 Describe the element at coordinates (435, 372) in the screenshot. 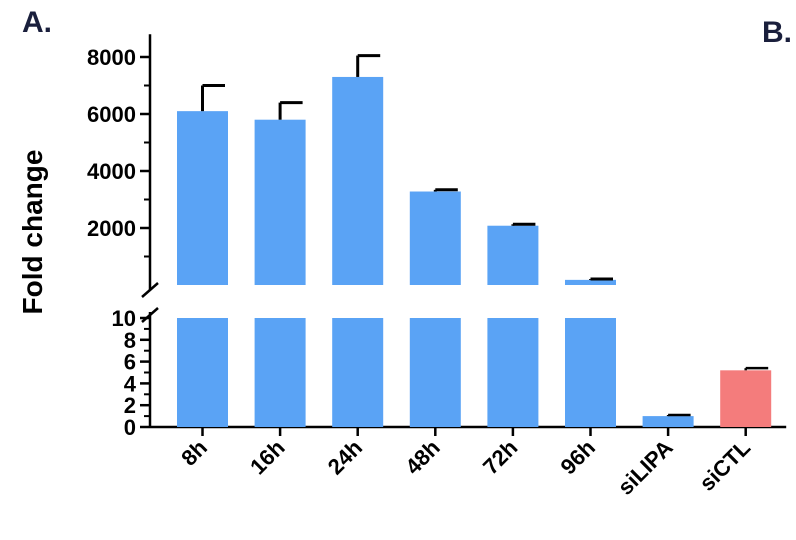

I see `bar-lower-48h` at that location.